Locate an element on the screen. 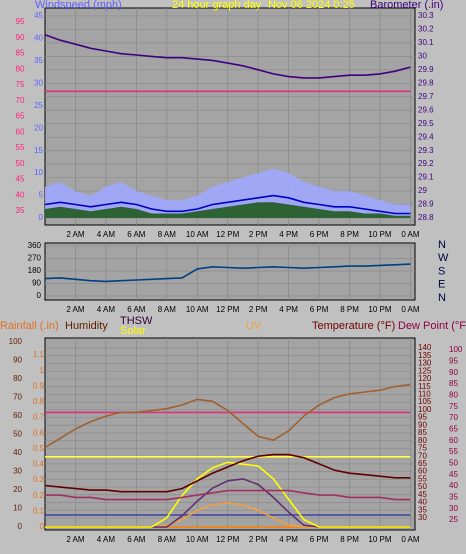  y-tick-label: 105 is located at coordinates (425, 401).